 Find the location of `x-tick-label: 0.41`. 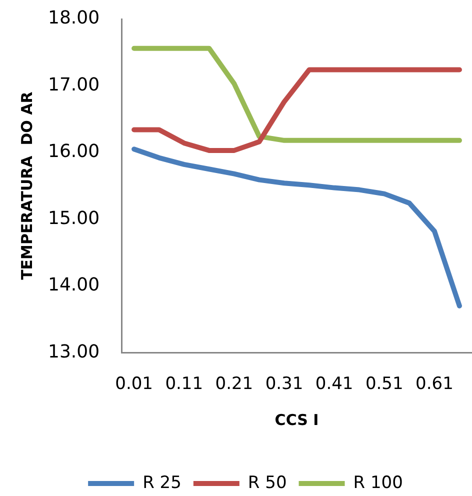

x-tick-label: 0.41 is located at coordinates (334, 384).